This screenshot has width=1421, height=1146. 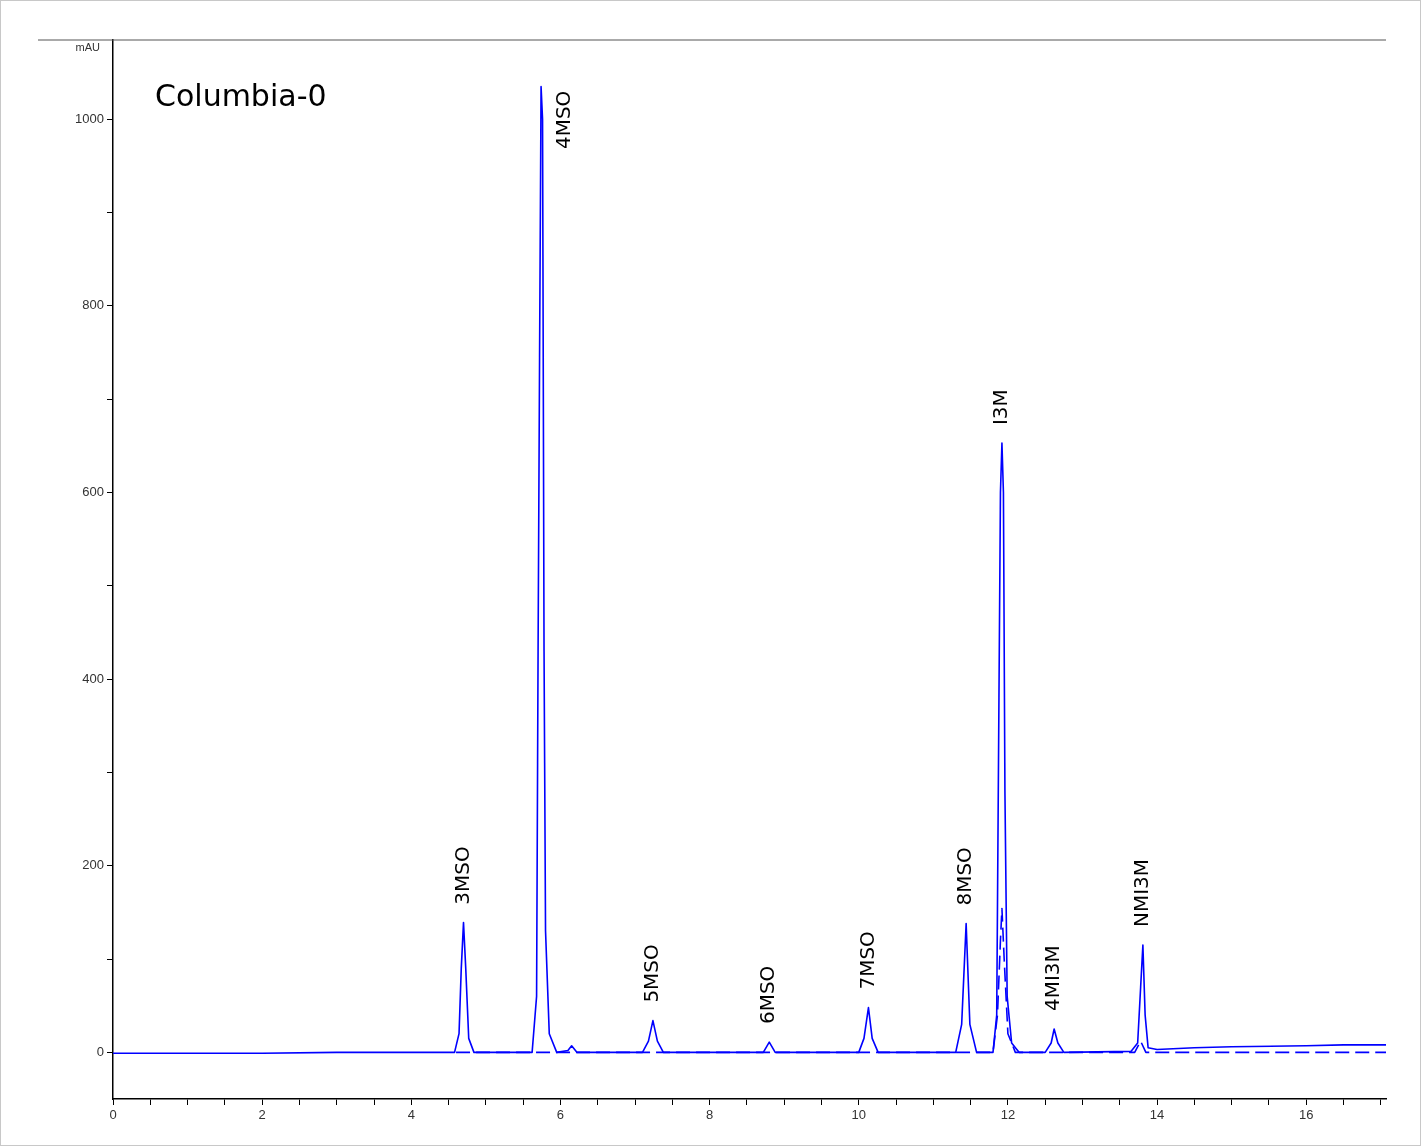 What do you see at coordinates (93, 305) in the screenshot?
I see `y-tick-label: 800` at bounding box center [93, 305].